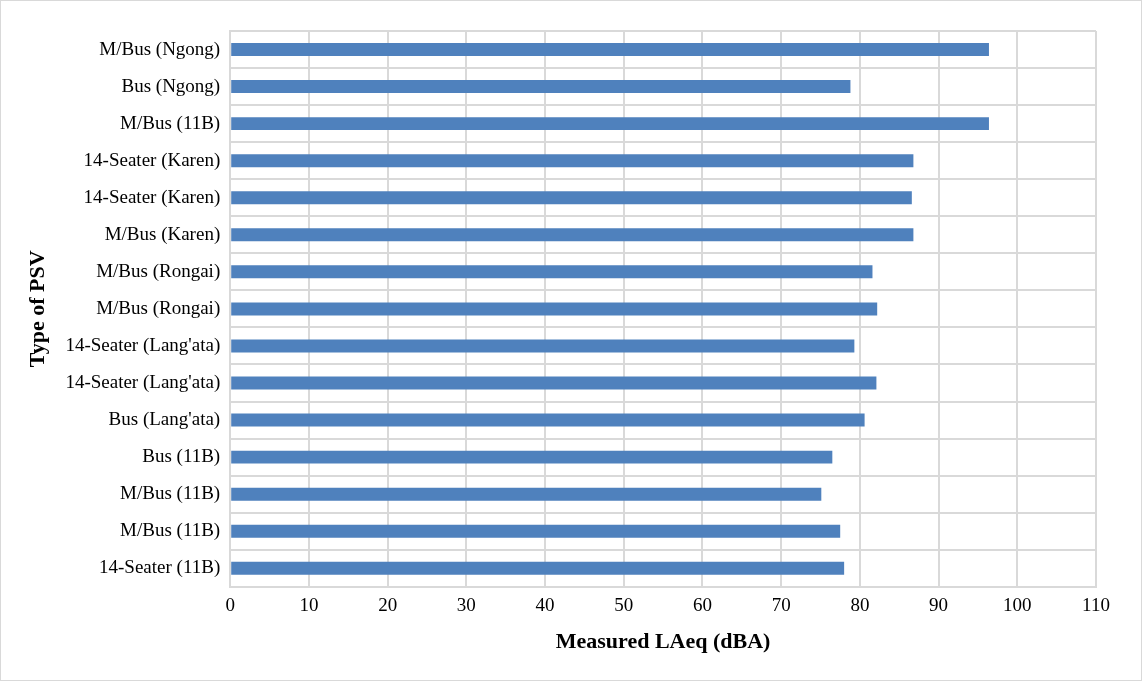  Describe the element at coordinates (162, 233) in the screenshot. I see `y-tick-label: M/Bus (Karen)` at that location.